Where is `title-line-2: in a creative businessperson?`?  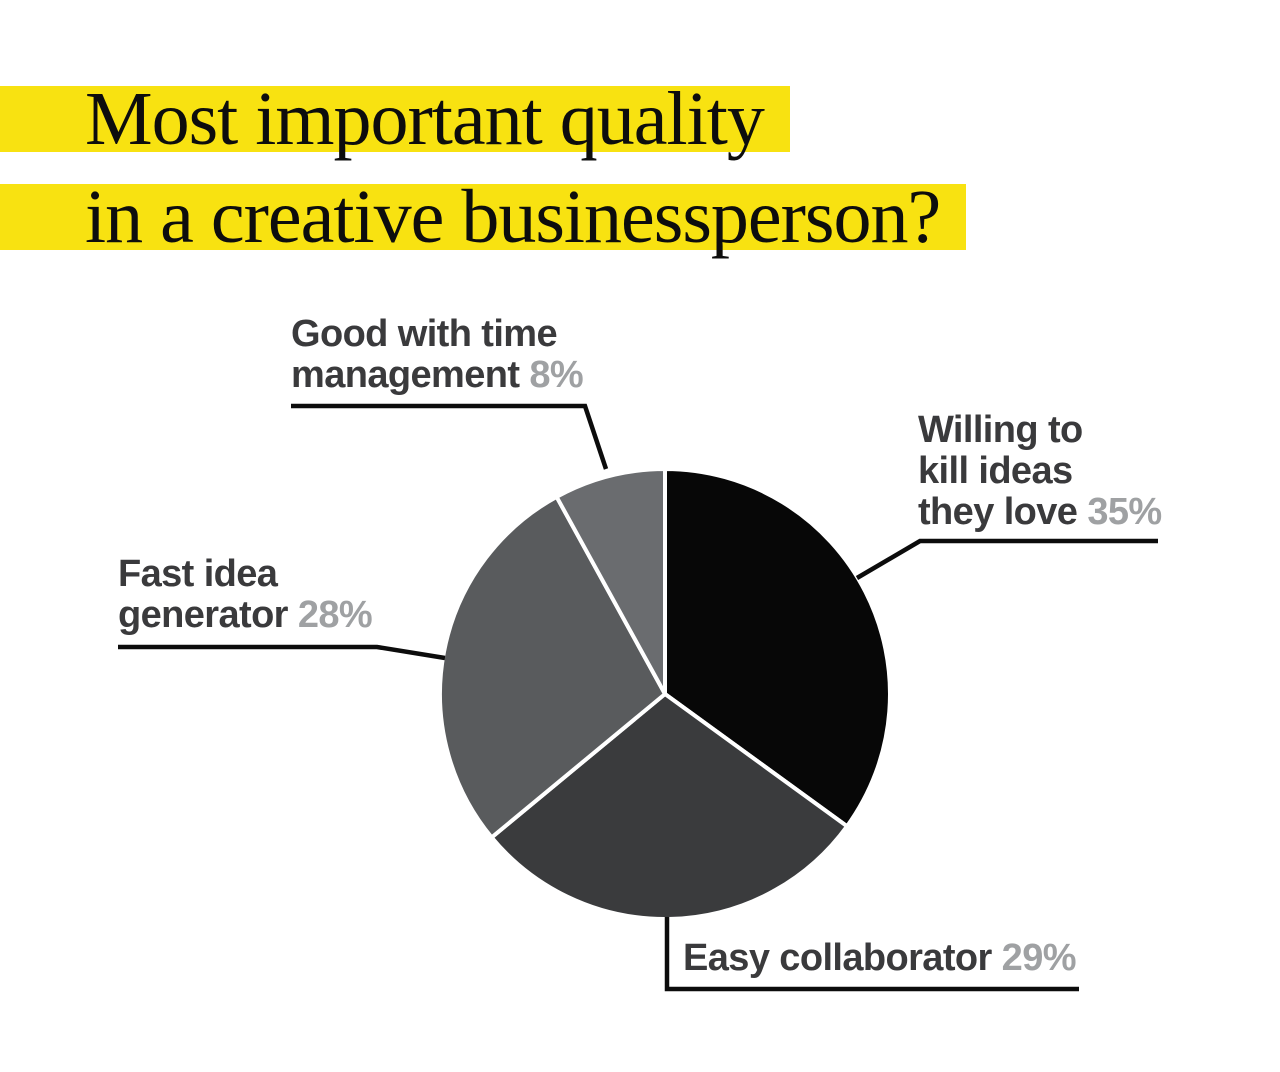
title-line-2: in a creative businessperson? is located at coordinates (483, 217).